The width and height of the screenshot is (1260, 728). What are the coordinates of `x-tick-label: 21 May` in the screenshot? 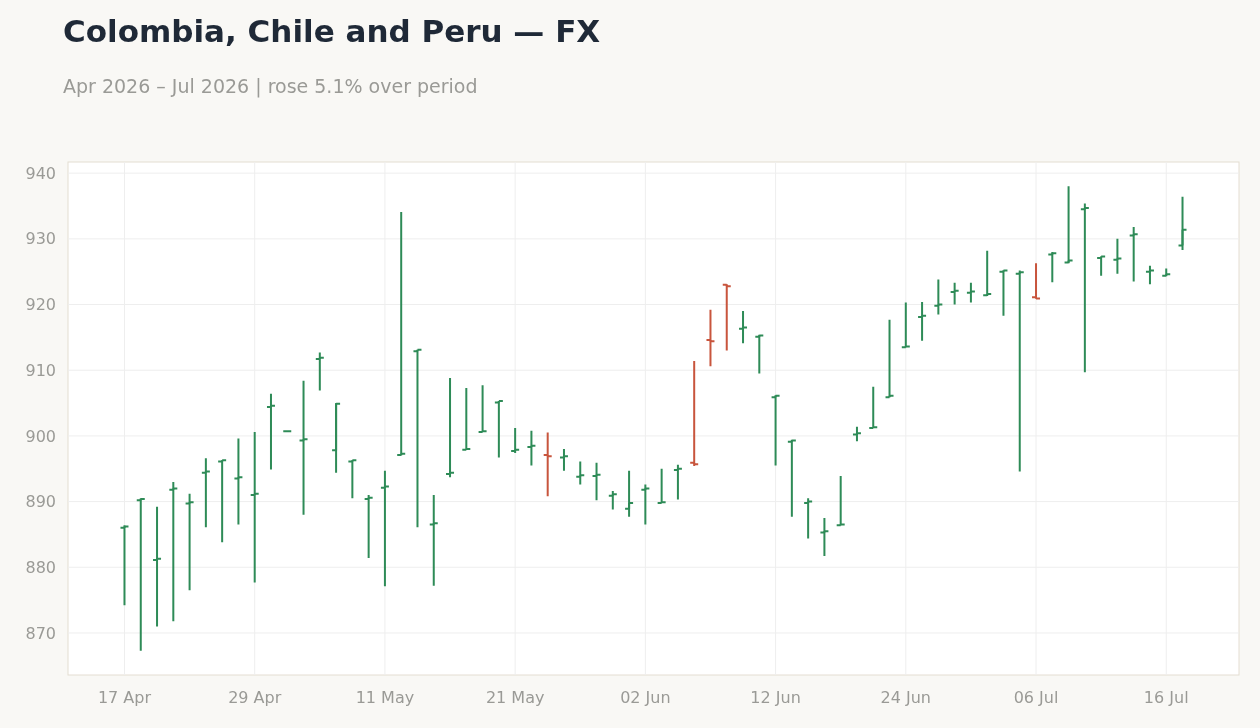 It's located at (515, 697).